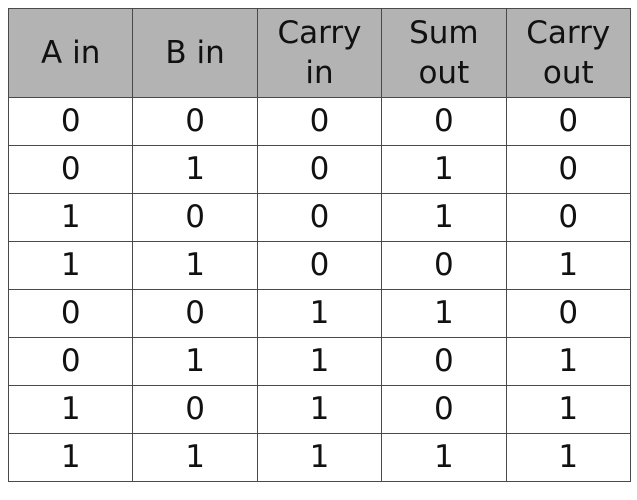  I want to click on header-label: B in, so click(195, 53).